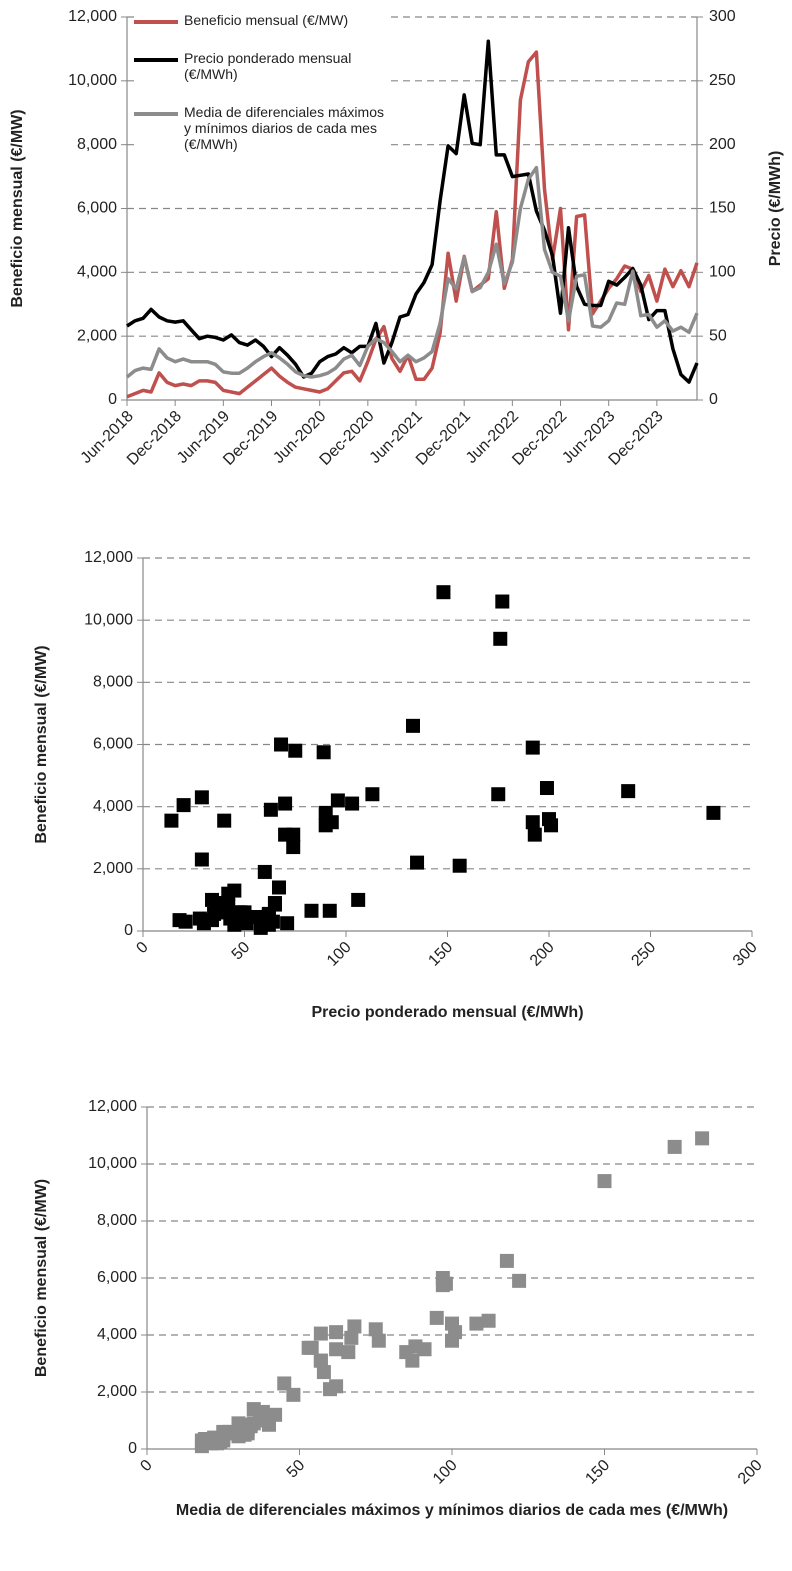 The image size is (792, 1571). Describe the element at coordinates (268, 66) in the screenshot. I see `legend-label: Precio ponderado mensual (€/MWh)` at that location.